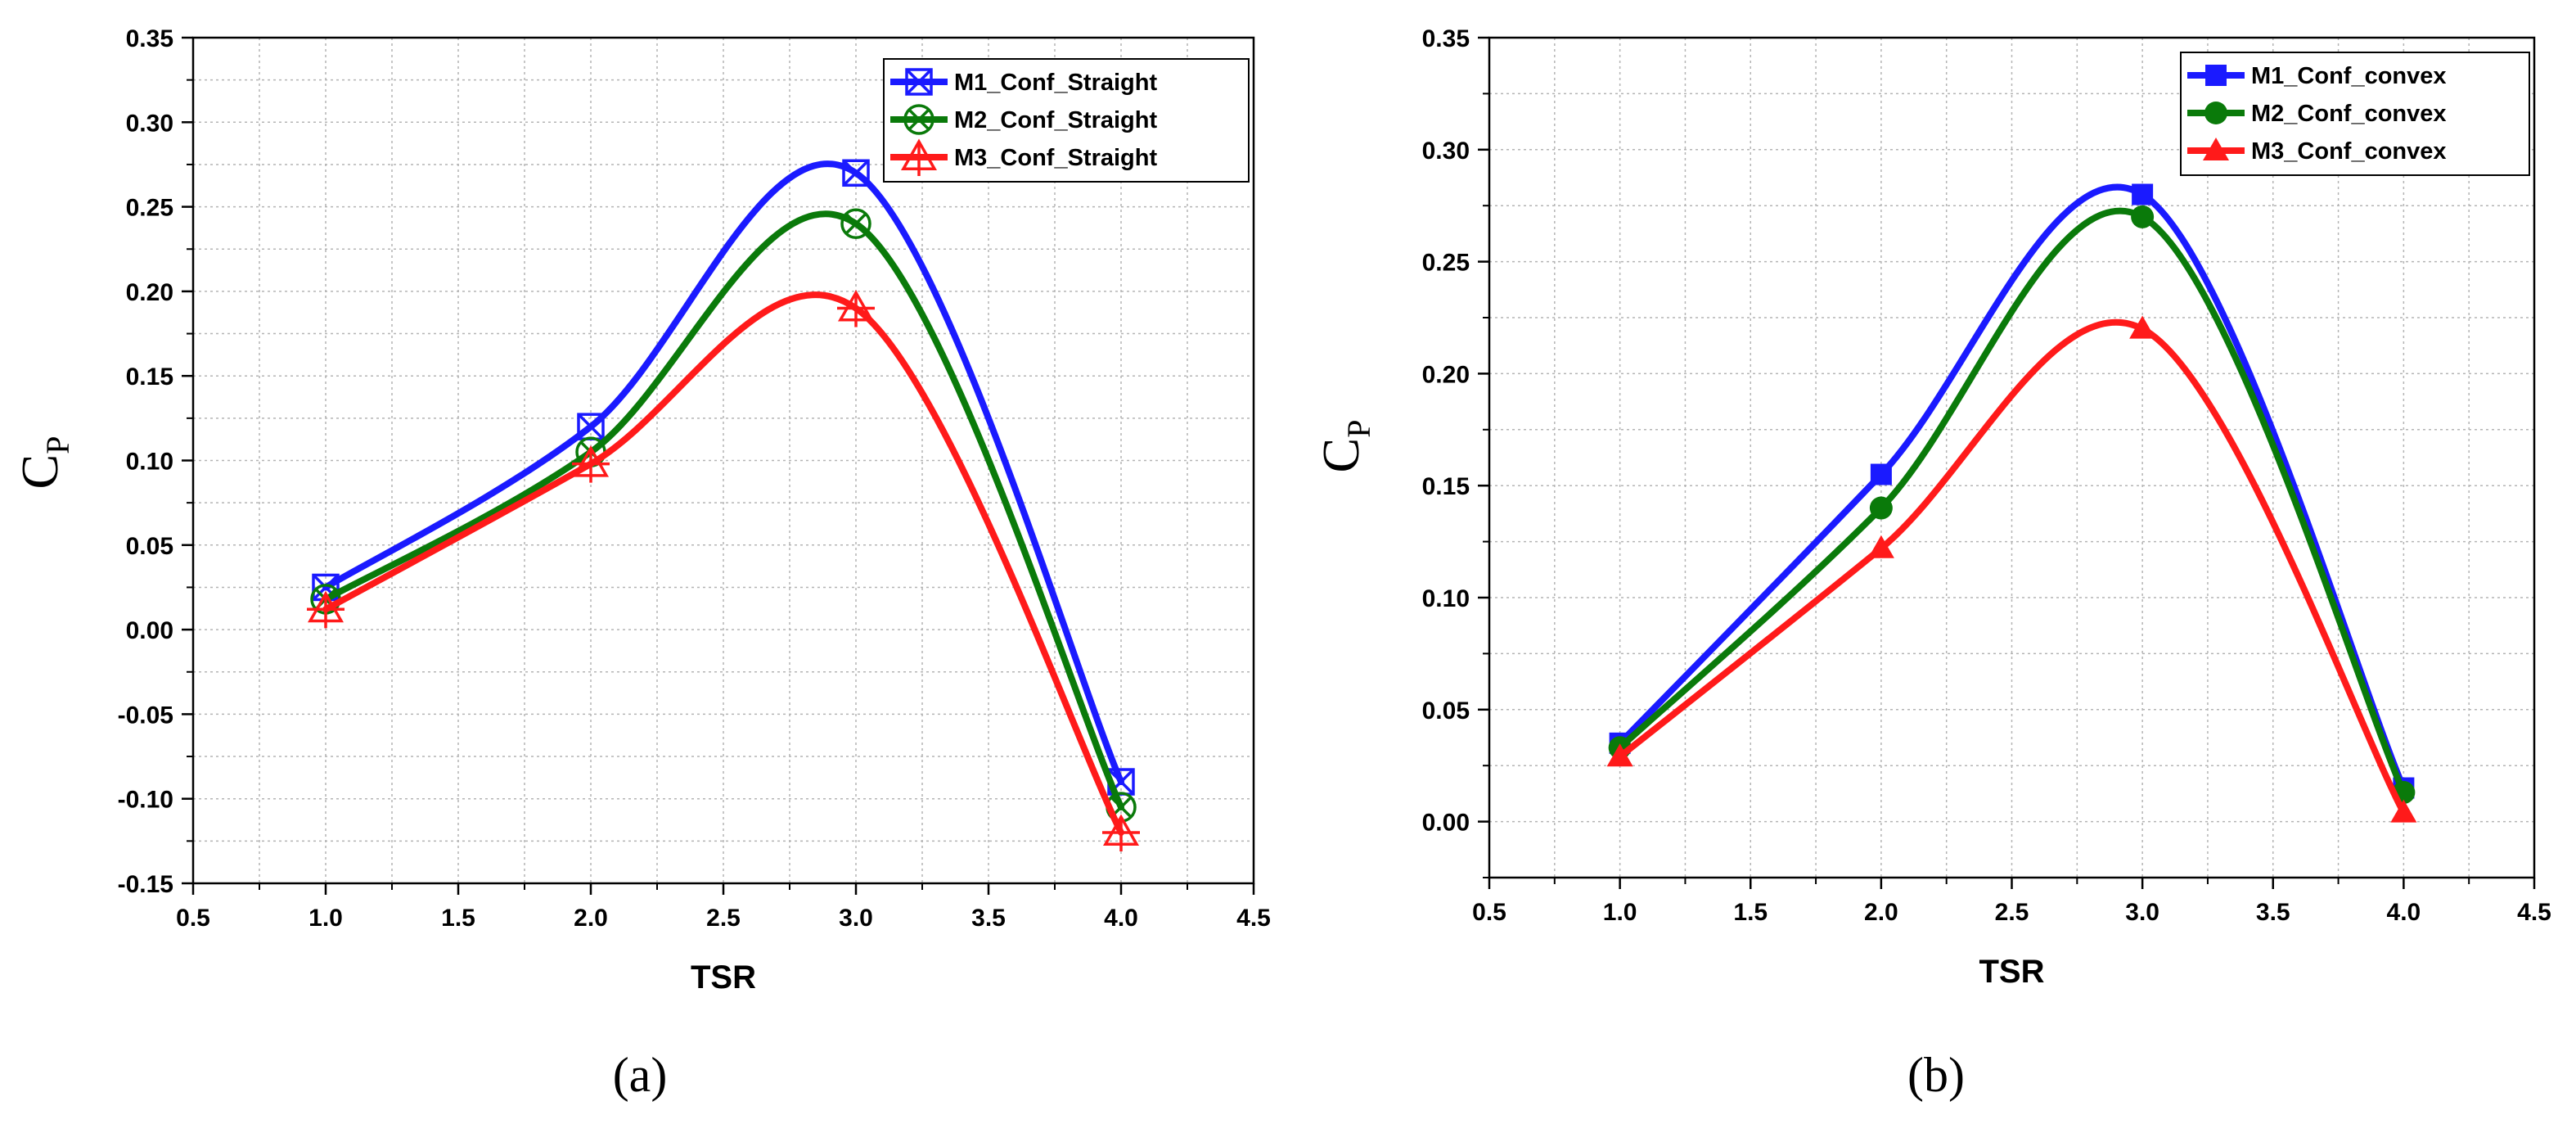 The height and width of the screenshot is (1124, 2576). I want to click on panel-label: (b), so click(1936, 1075).